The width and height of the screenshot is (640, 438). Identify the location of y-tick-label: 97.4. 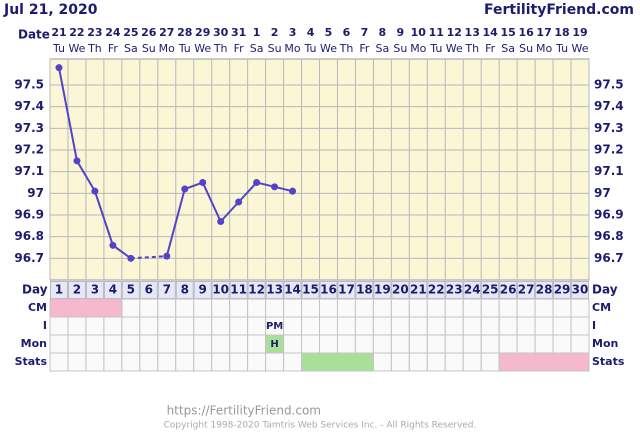
(609, 106).